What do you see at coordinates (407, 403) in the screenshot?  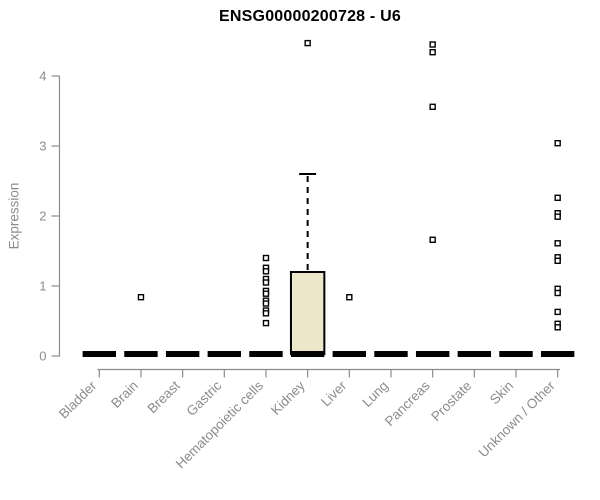 I see `x-category-label: Pancreas` at bounding box center [407, 403].